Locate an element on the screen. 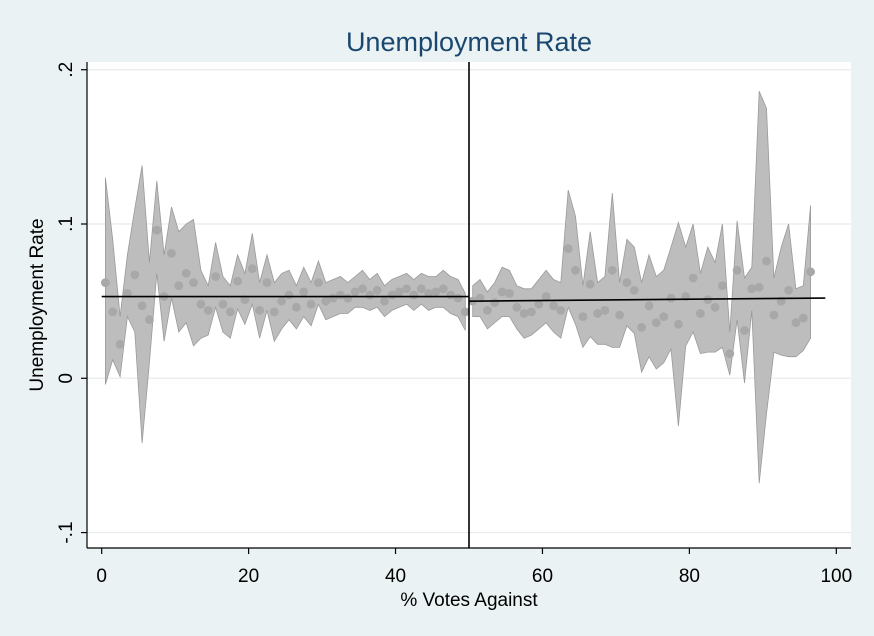  fit-line-right is located at coordinates (647, 299).